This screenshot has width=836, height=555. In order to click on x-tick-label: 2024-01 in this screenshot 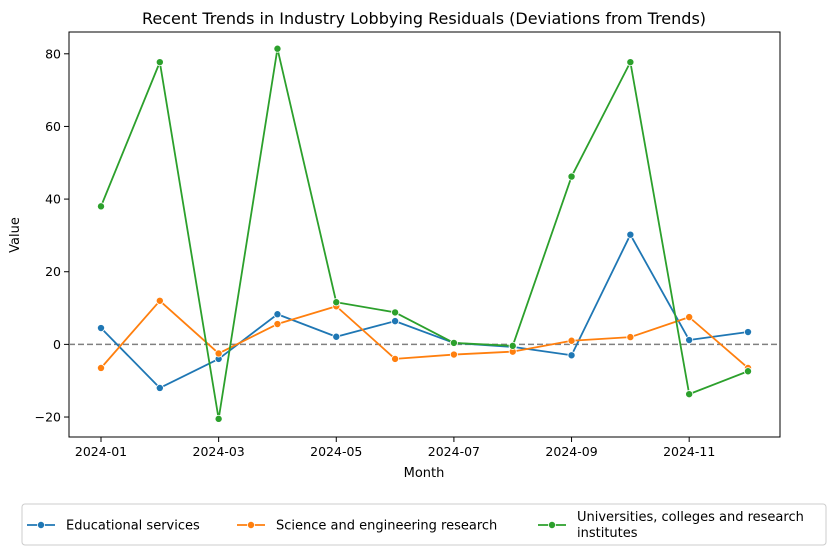, I will do `click(101, 451)`.